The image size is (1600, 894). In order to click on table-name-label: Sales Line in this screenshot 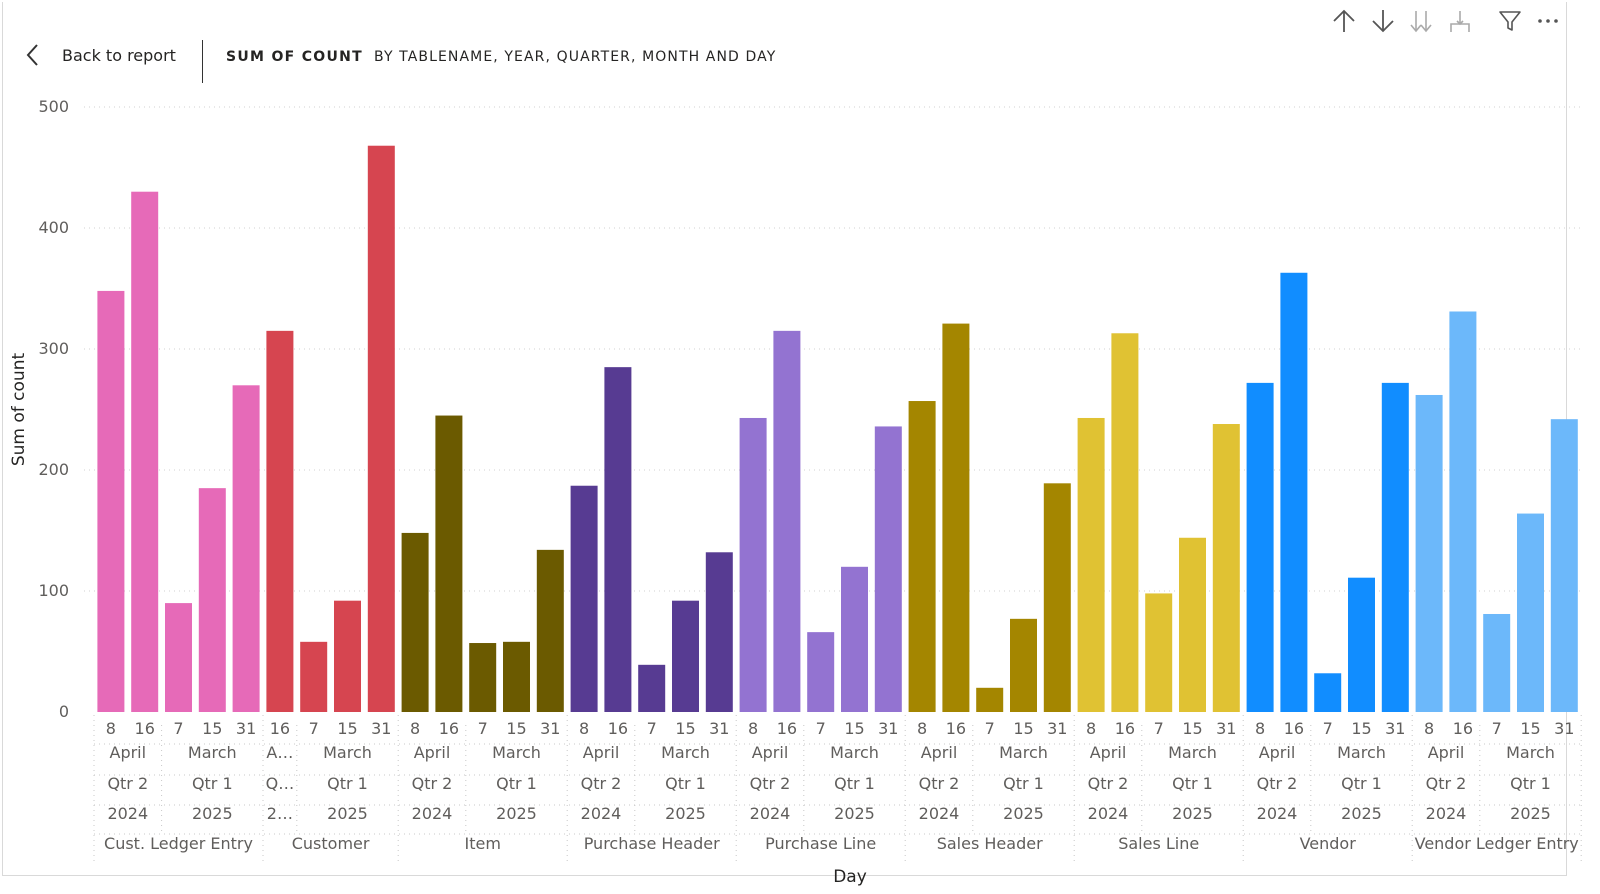, I will do `click(1158, 843)`.